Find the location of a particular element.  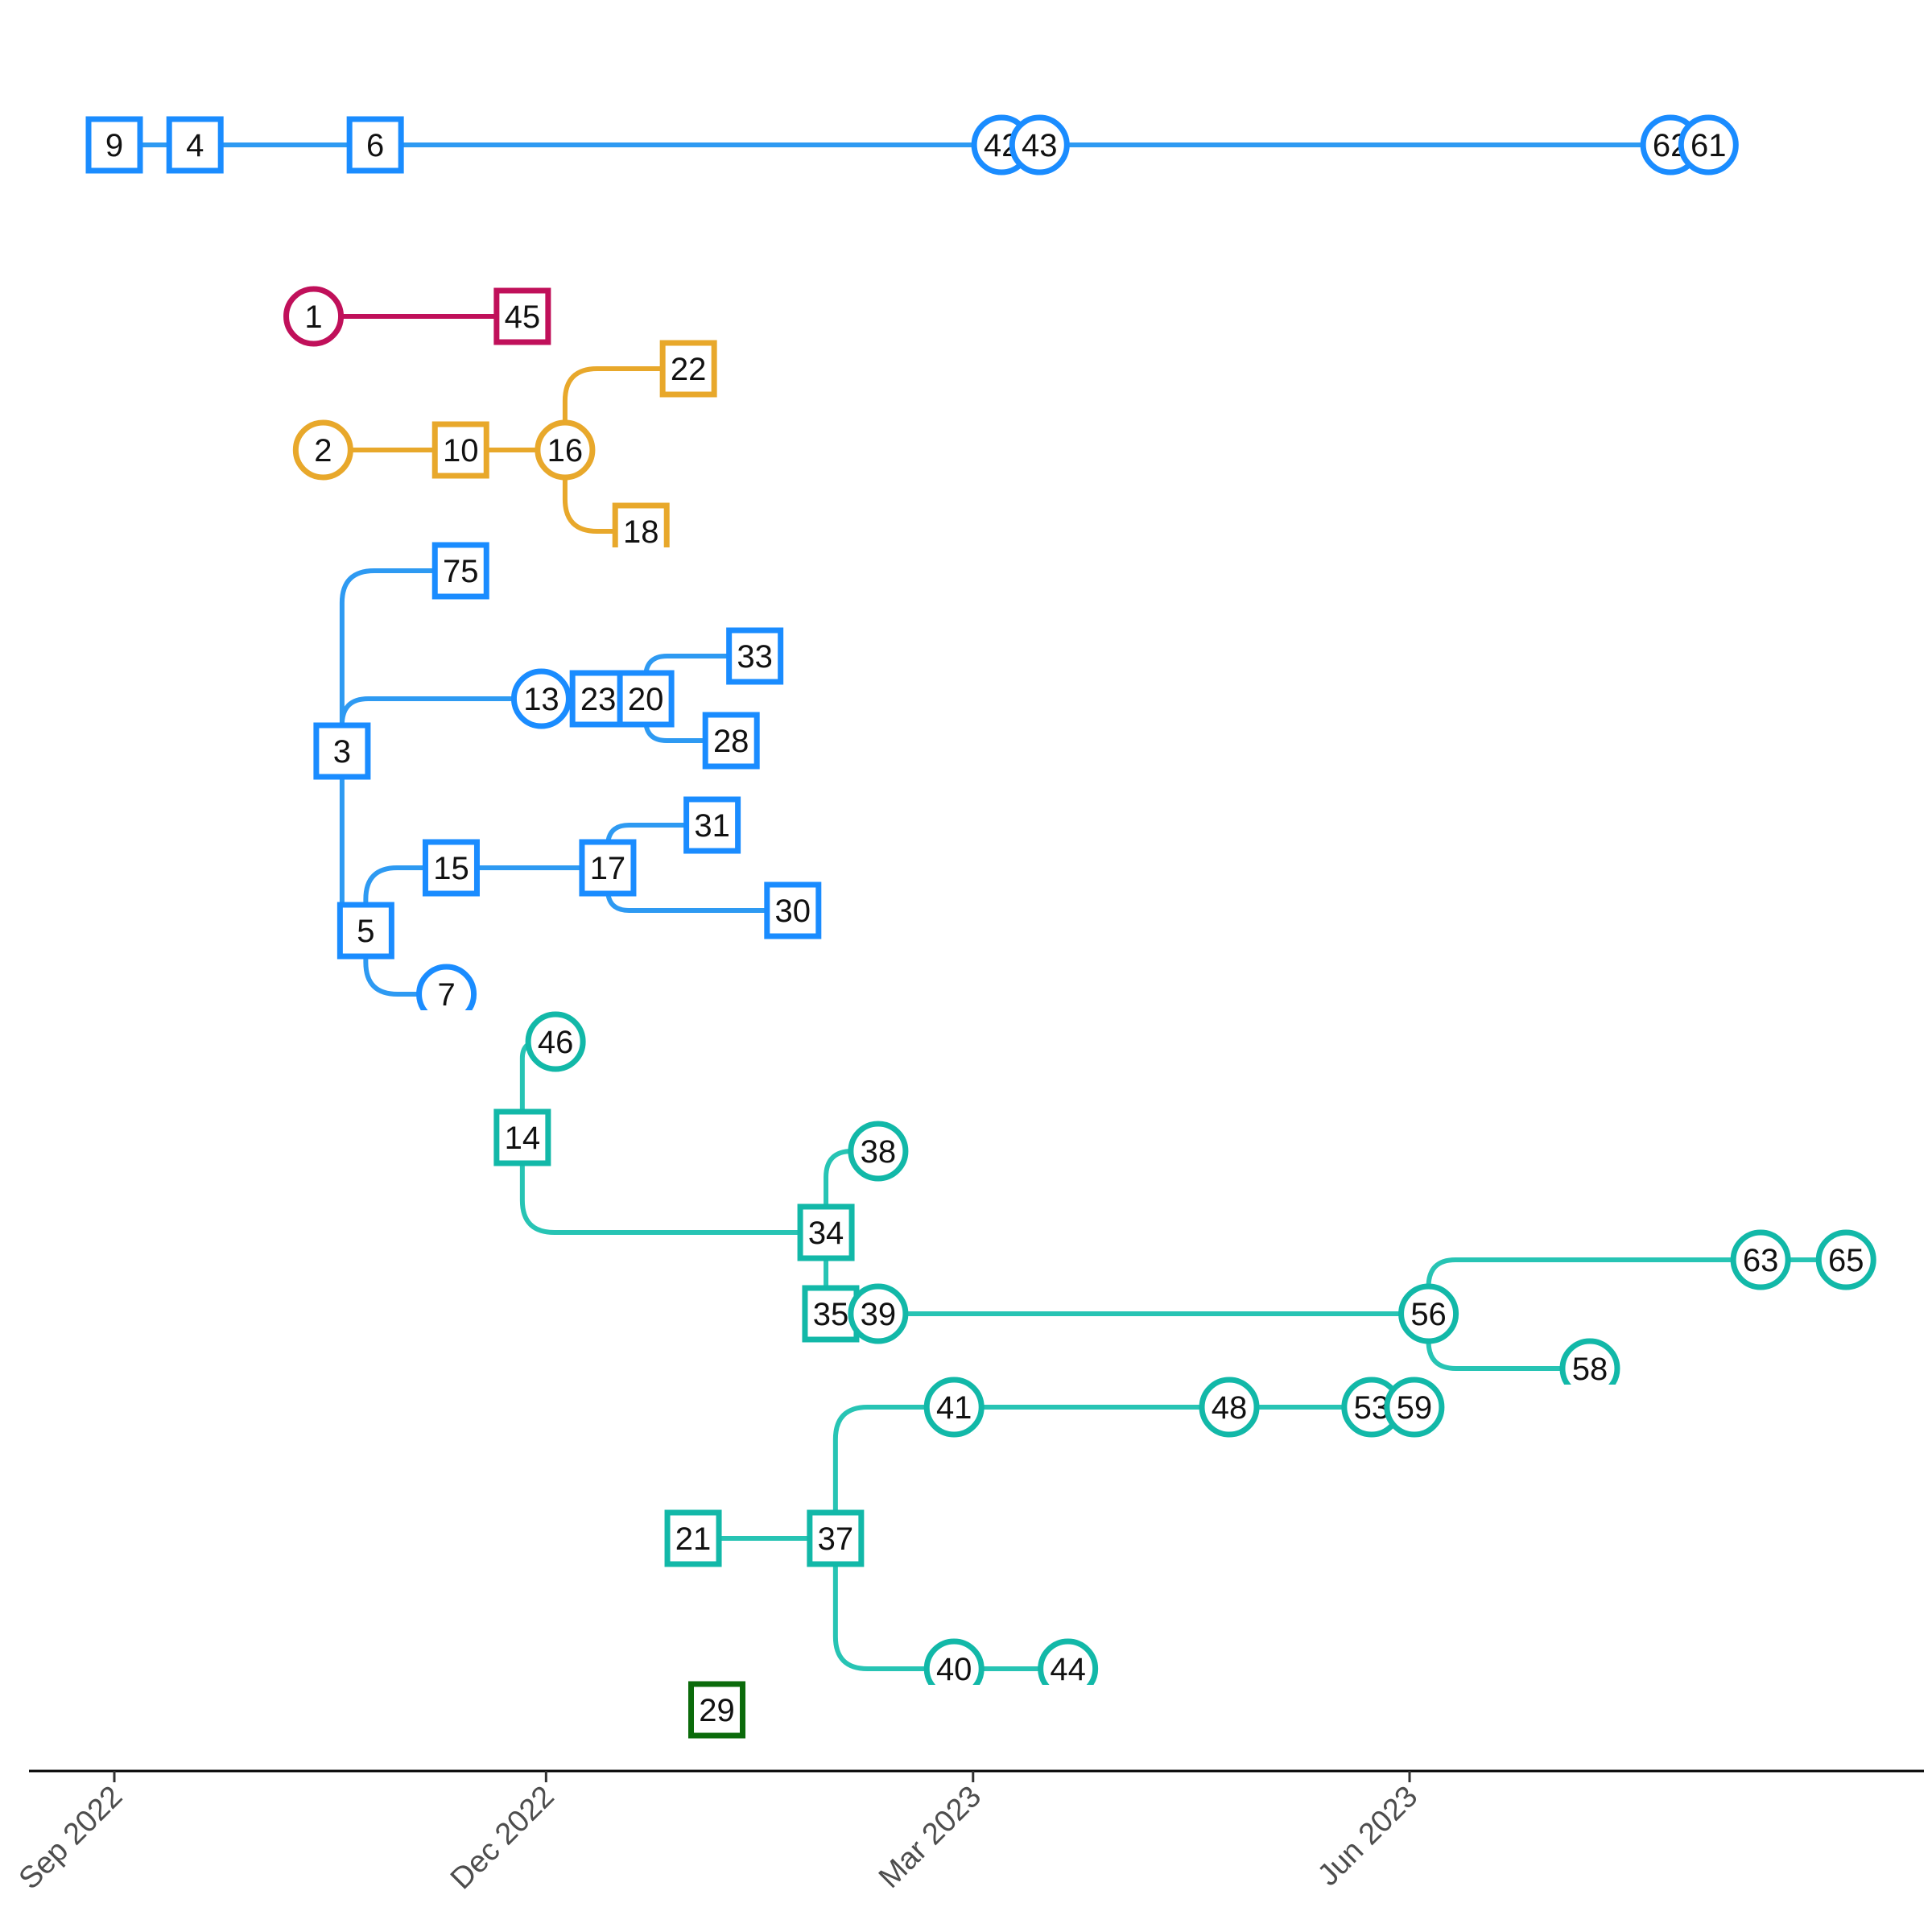

node-label-38: 38 is located at coordinates (879, 1152).